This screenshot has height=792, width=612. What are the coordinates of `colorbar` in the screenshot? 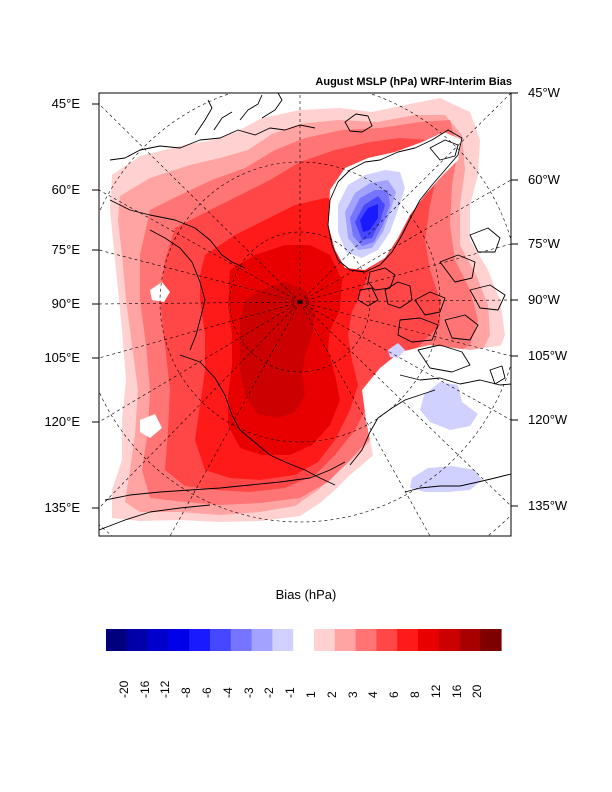 It's located at (304, 640).